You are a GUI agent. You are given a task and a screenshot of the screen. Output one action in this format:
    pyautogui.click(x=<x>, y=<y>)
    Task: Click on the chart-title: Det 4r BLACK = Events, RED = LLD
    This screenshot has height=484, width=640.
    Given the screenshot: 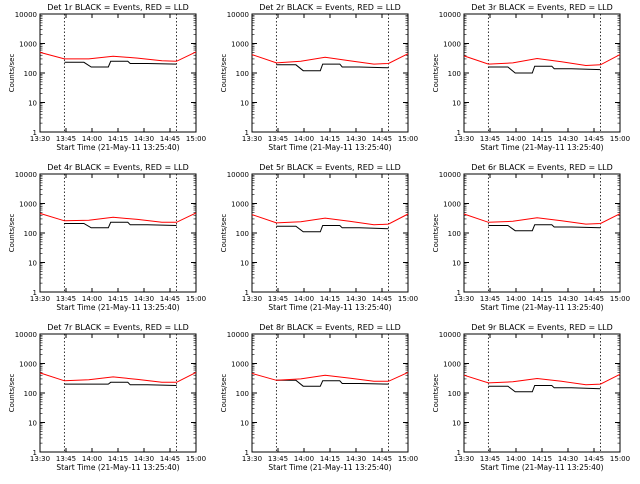 What is the action you would take?
    pyautogui.click(x=118, y=167)
    